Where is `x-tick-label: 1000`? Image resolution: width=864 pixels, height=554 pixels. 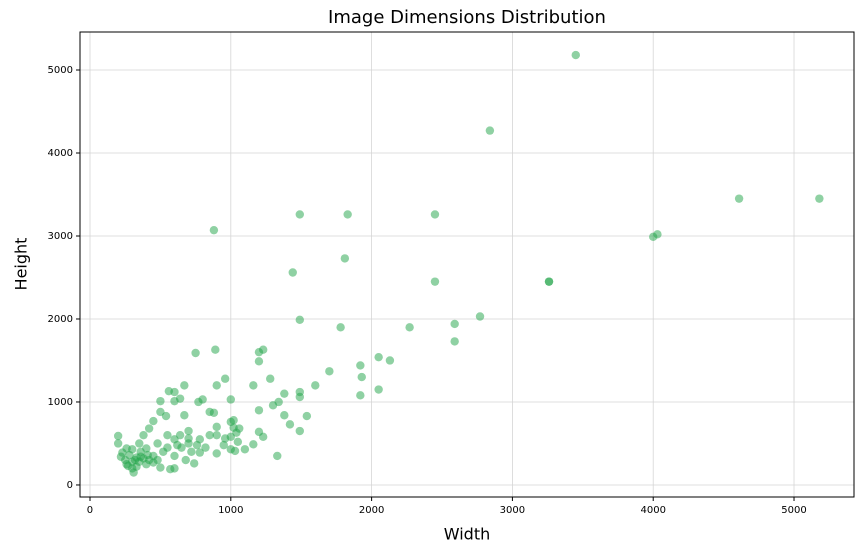
x-tick-label: 1000 is located at coordinates (230, 510).